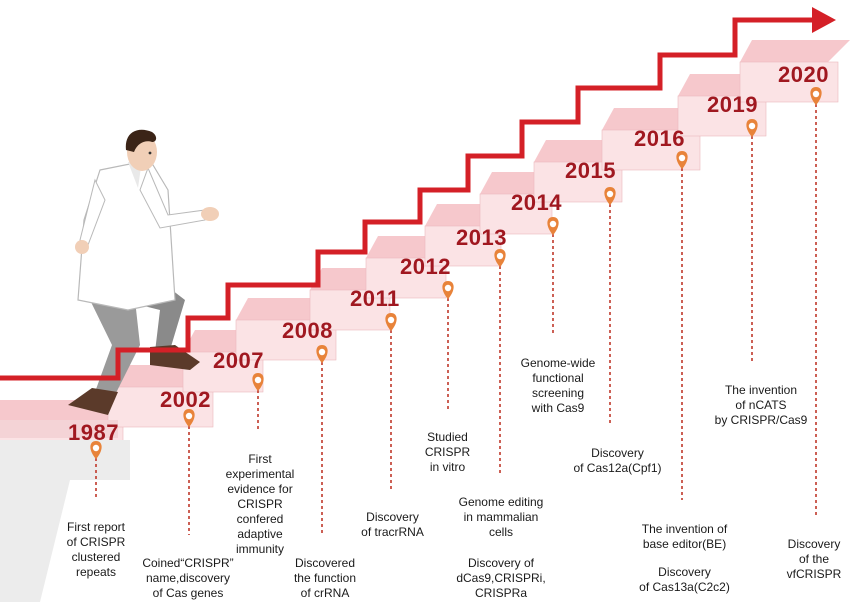 This screenshot has width=850, height=616. What do you see at coordinates (185, 399) in the screenshot?
I see `year-label-2002: 2002` at bounding box center [185, 399].